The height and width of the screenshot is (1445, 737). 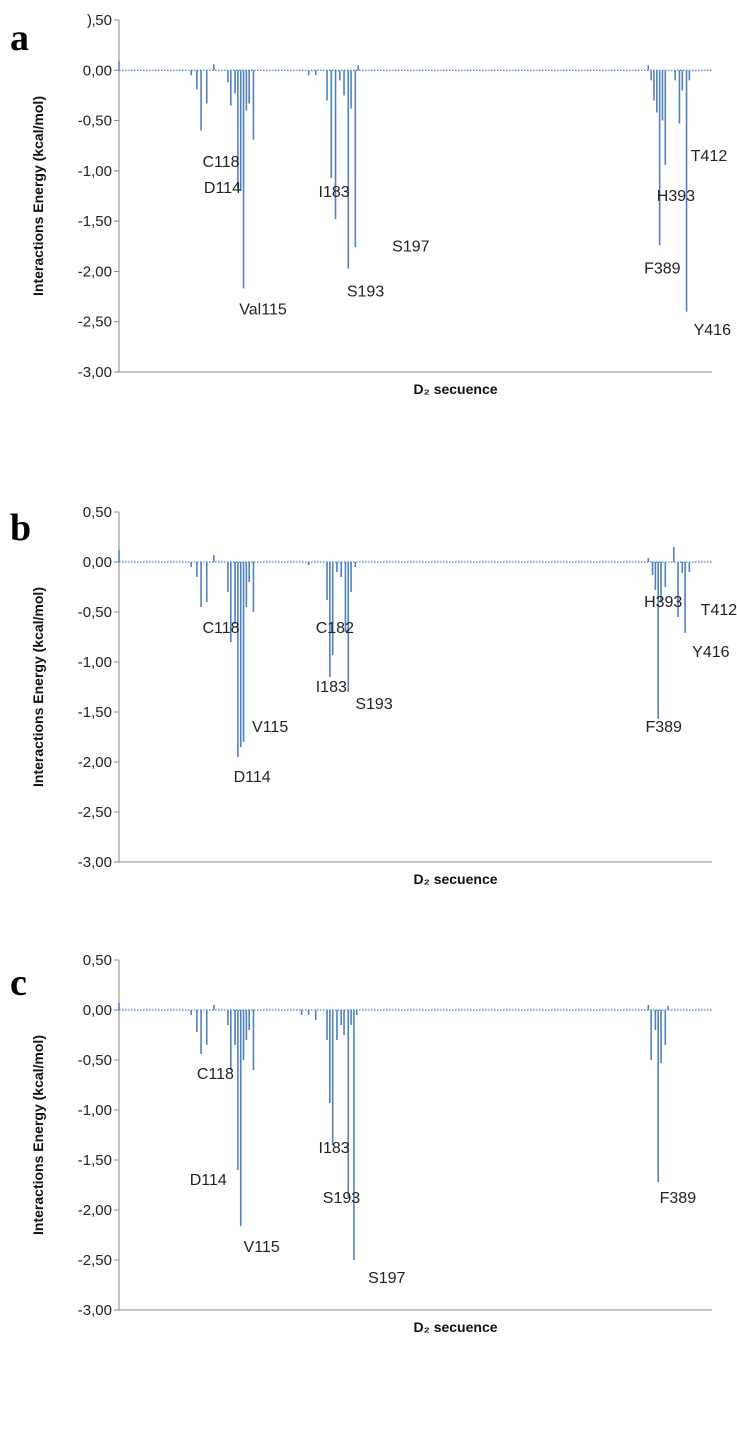 What do you see at coordinates (99, 20) in the screenshot?
I see `y-tick-label: )‚50` at bounding box center [99, 20].